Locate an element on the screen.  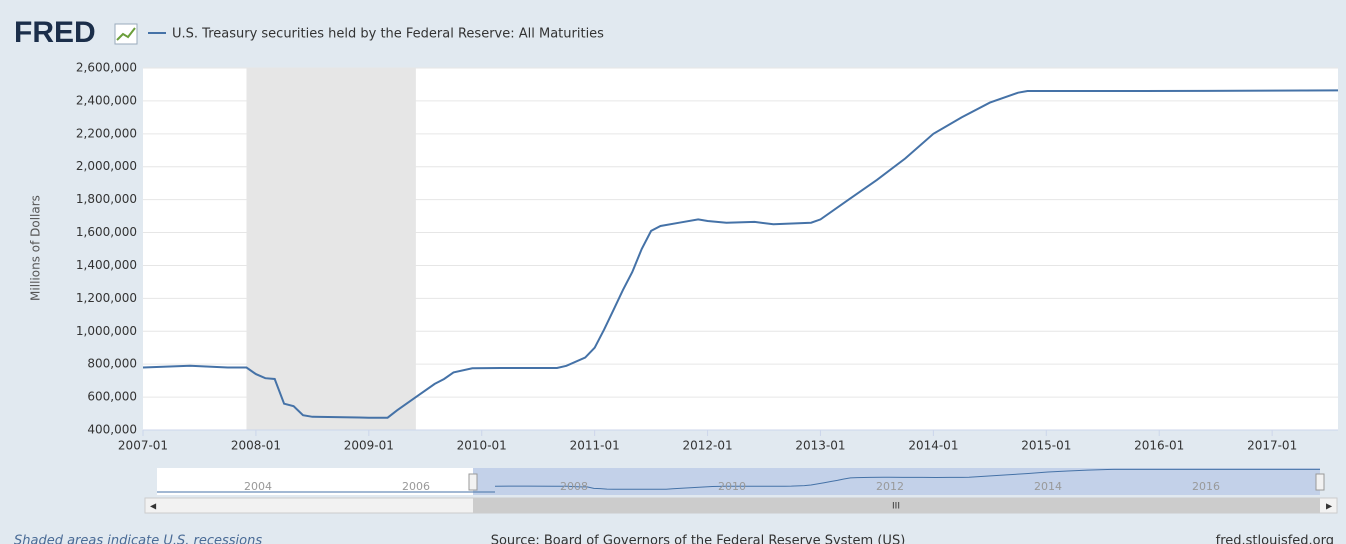
navigator-label: 2012 is located at coordinates (890, 486).